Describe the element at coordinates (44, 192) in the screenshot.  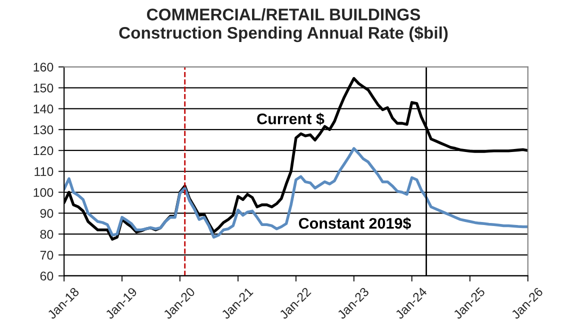
I see `y-tick-label: 100` at that location.